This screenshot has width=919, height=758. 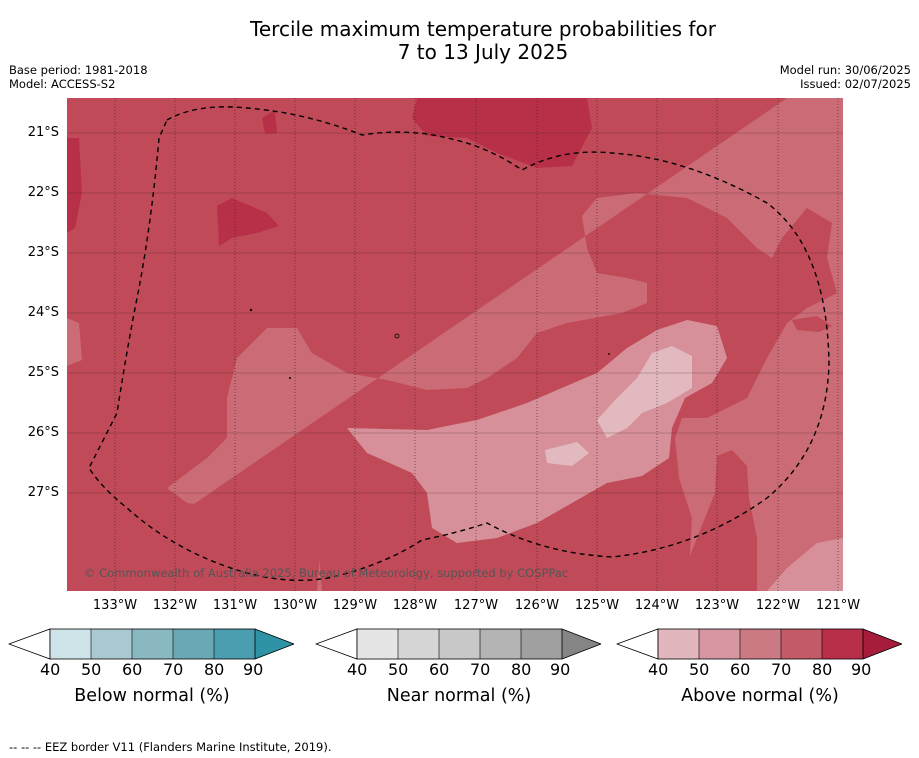 What do you see at coordinates (838, 605) in the screenshot?
I see `lon-label: 121°W` at bounding box center [838, 605].